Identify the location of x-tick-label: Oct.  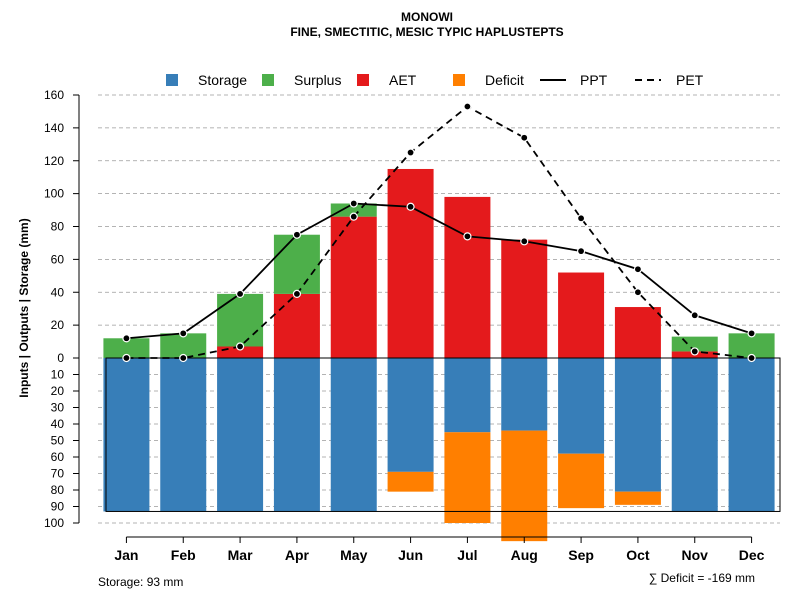
(638, 555).